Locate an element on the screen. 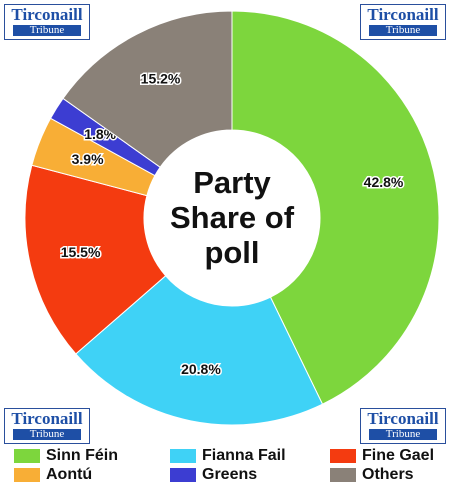 The width and height of the screenshot is (450, 494). legend-label: Aontú is located at coordinates (69, 474).